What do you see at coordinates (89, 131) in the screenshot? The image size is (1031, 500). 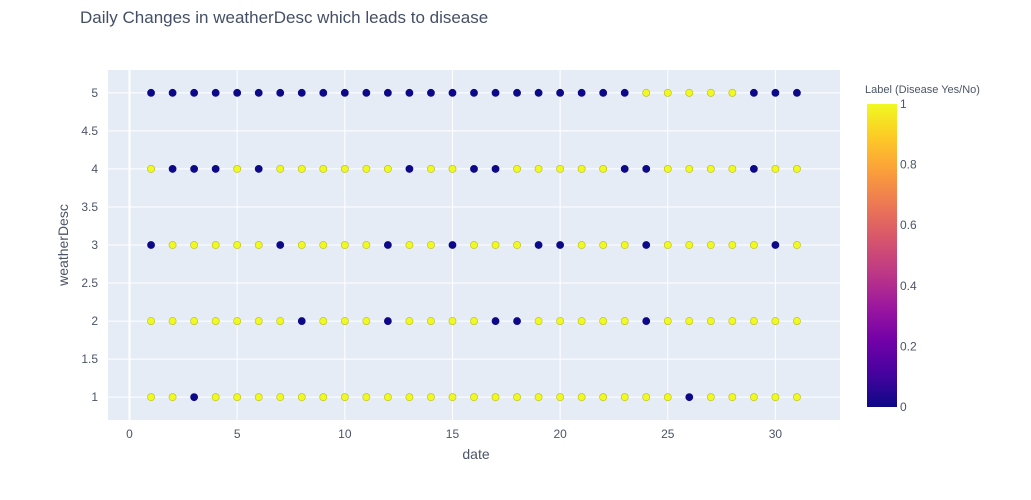 I see `y-tick-label: 4.5` at bounding box center [89, 131].